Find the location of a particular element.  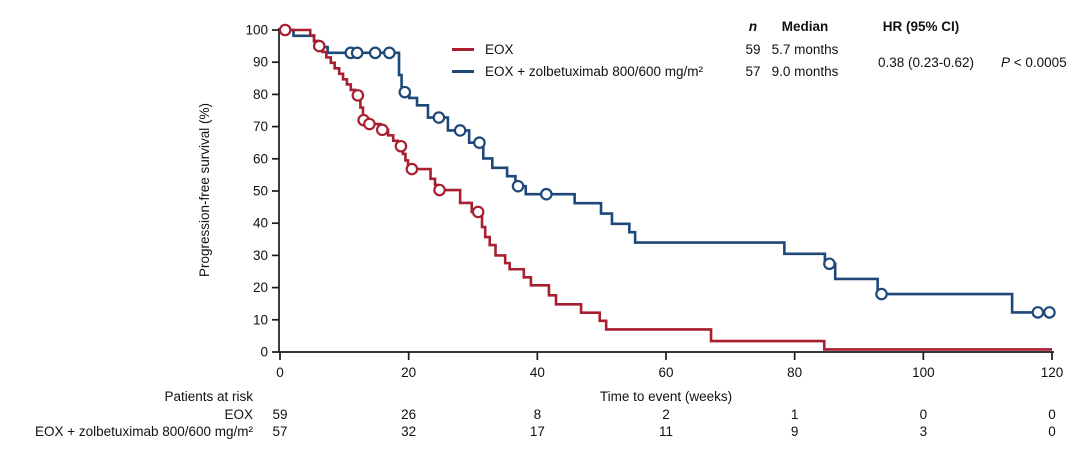

x-tick-label: 0 is located at coordinates (280, 372).